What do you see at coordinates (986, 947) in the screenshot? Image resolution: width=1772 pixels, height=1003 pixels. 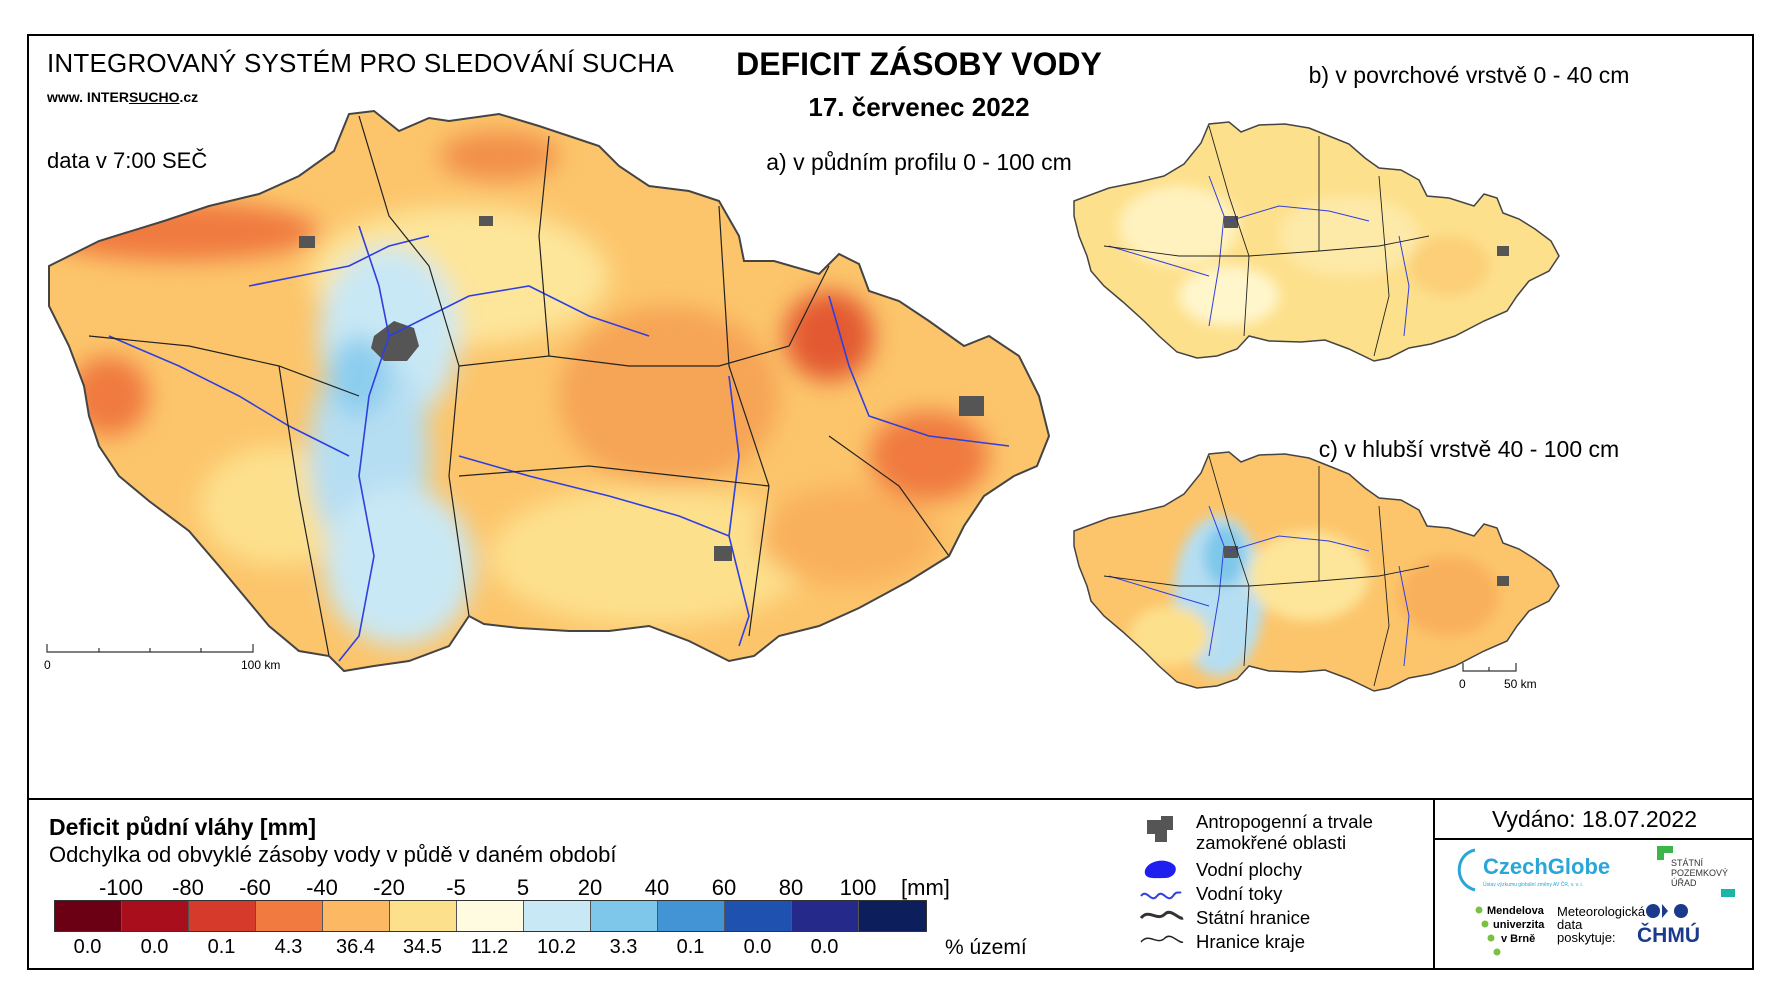 I see `percent-unit: % území` at bounding box center [986, 947].